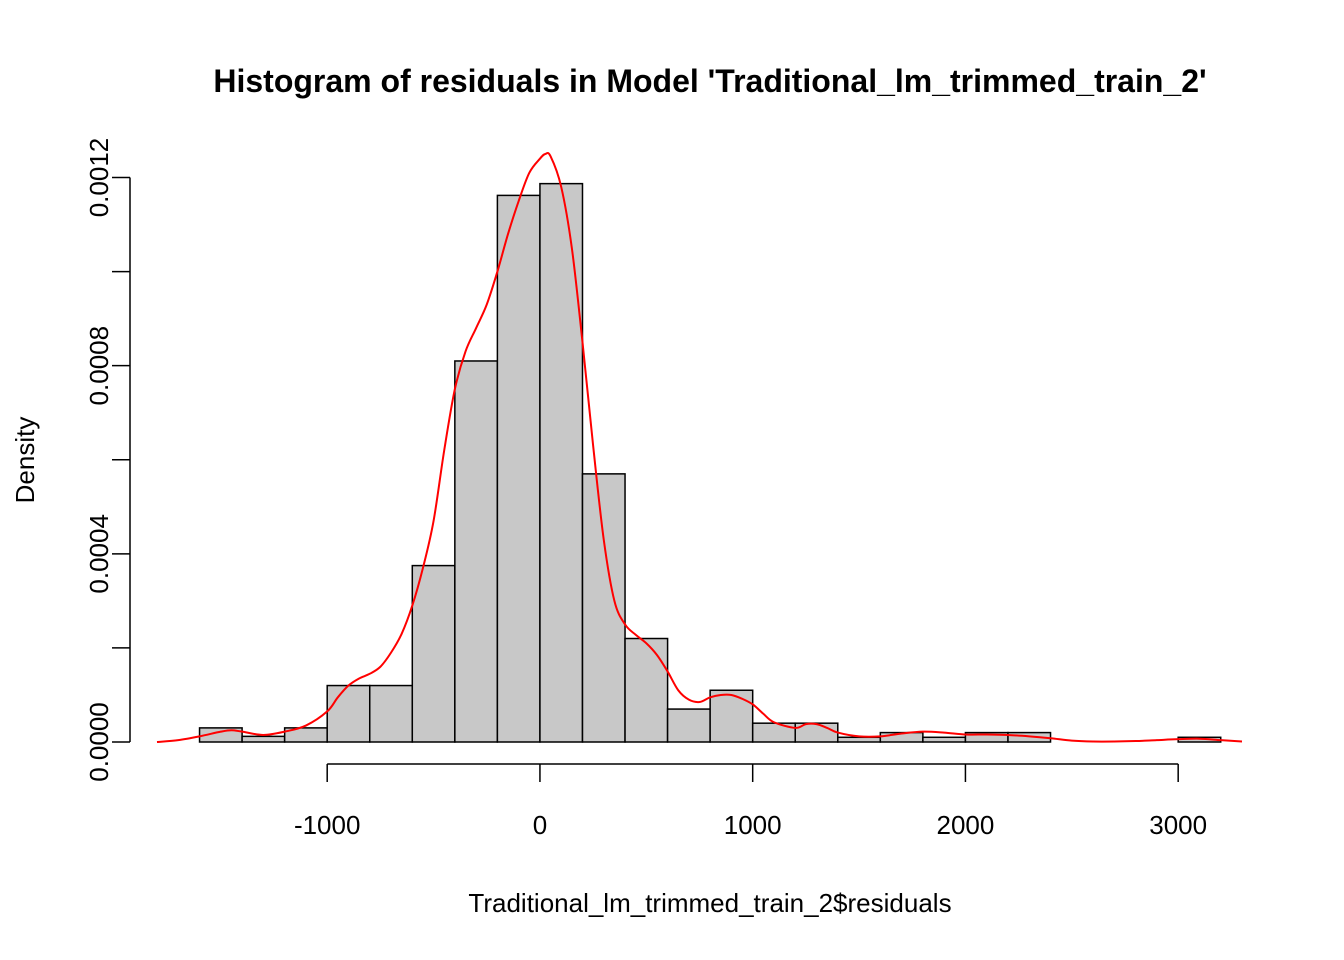 This screenshot has height=960, width=1344. What do you see at coordinates (327, 825) in the screenshot?
I see `x-tick-label: -1000` at bounding box center [327, 825].